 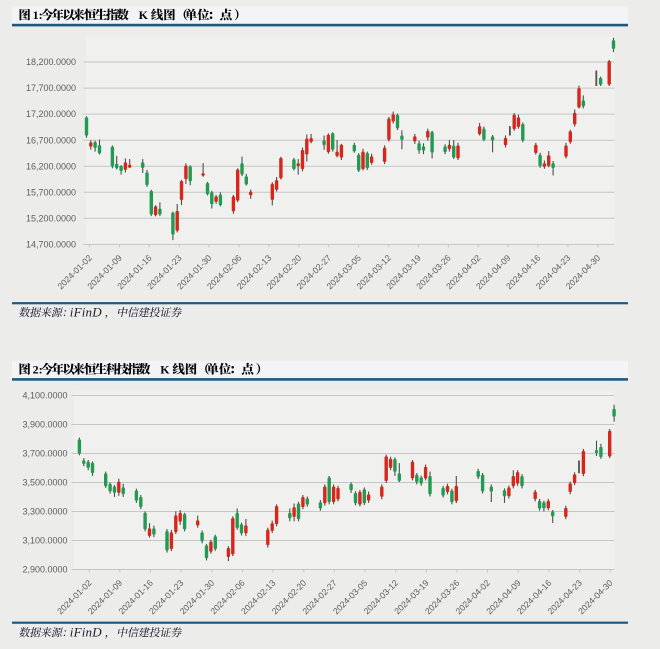 I want to click on svg-text: 3,900.0000, so click(x=44, y=425).